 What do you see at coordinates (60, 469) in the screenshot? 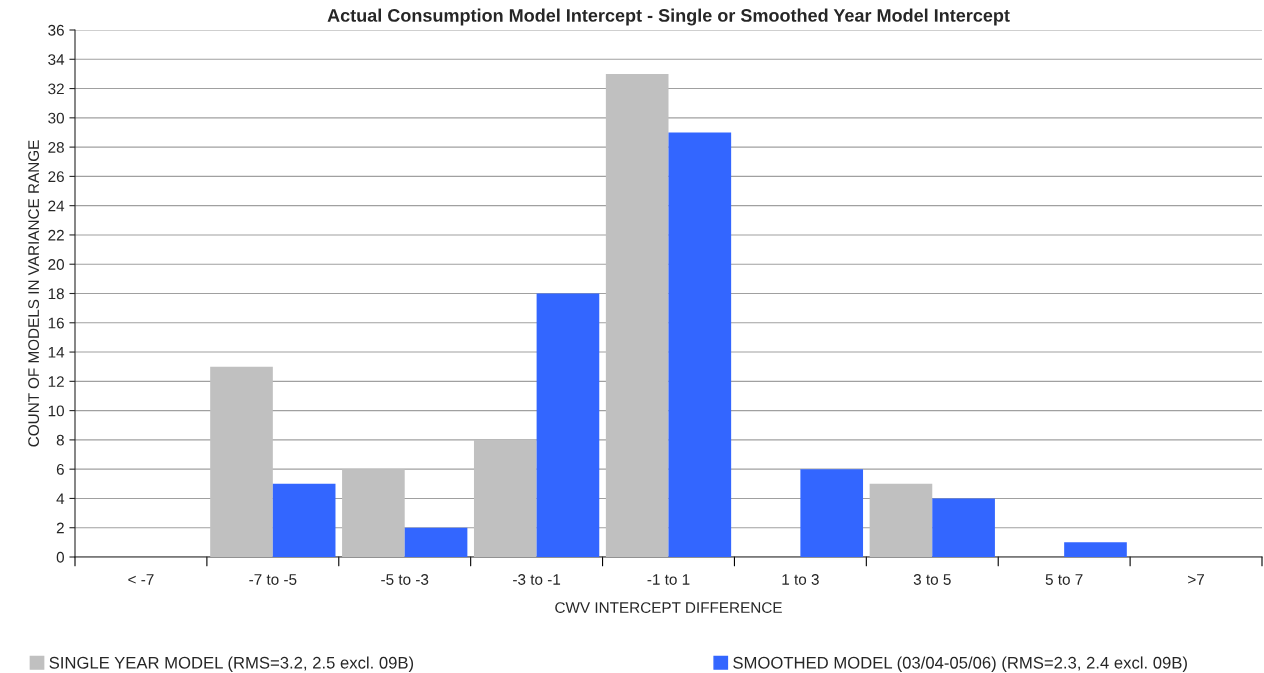
I see `y-tick-label: 6` at bounding box center [60, 469].